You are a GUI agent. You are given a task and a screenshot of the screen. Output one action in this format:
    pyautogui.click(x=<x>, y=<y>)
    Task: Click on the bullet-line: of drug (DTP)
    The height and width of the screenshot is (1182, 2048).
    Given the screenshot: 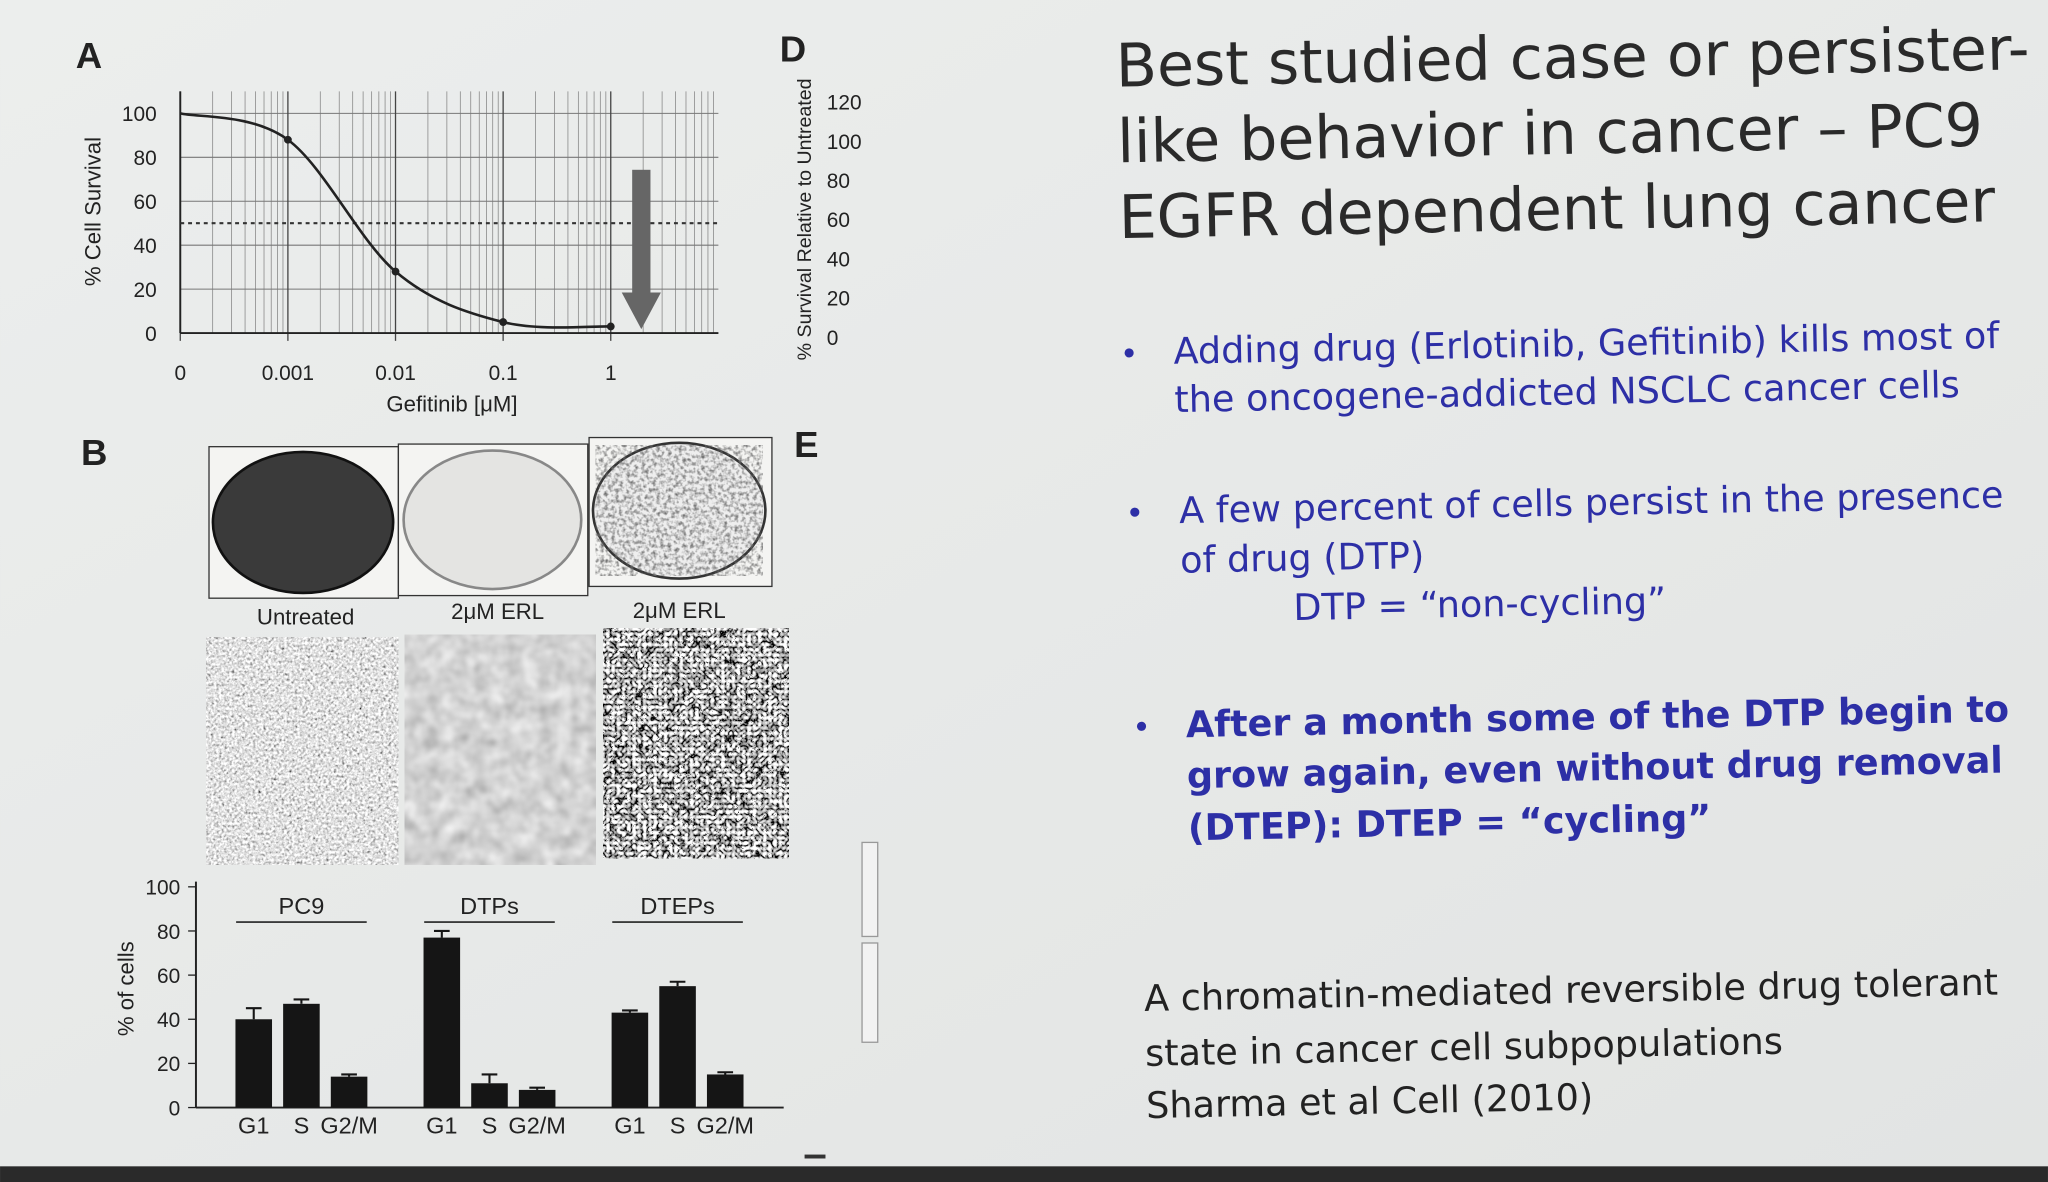 What is the action you would take?
    pyautogui.click(x=1302, y=558)
    